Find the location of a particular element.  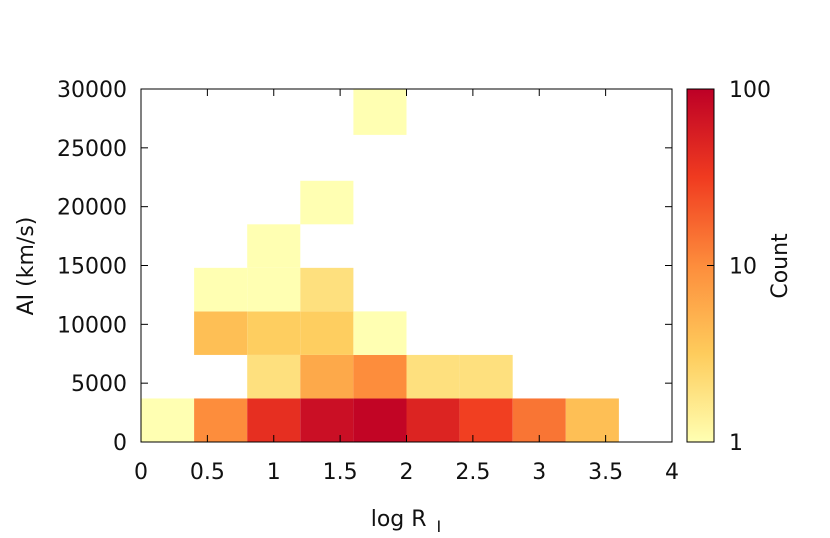

x-tick-label: 0.5 is located at coordinates (207, 472).